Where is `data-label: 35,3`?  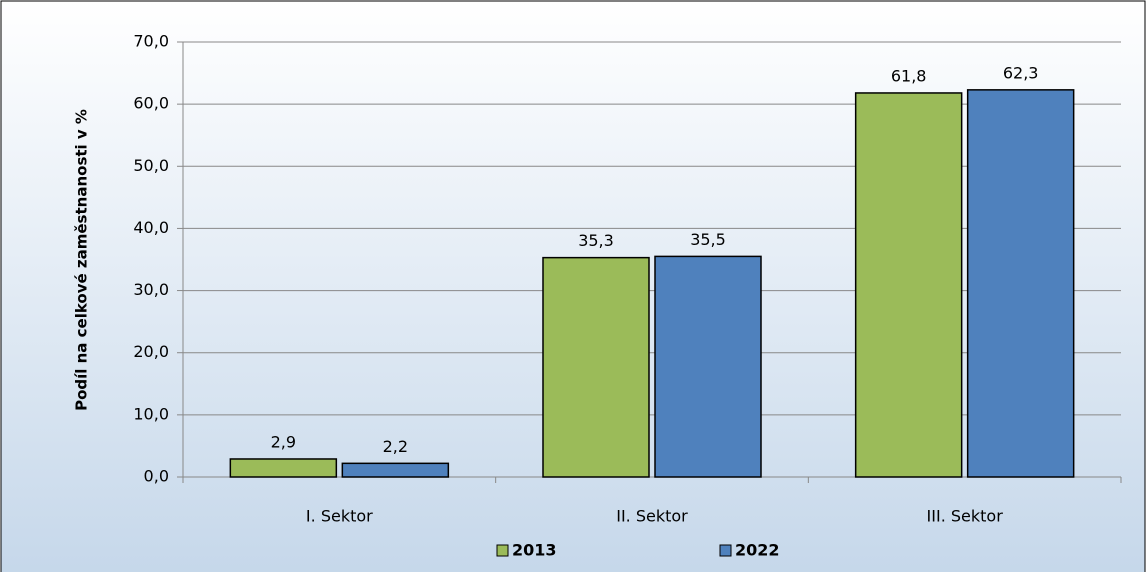
data-label: 35,3 is located at coordinates (596, 240).